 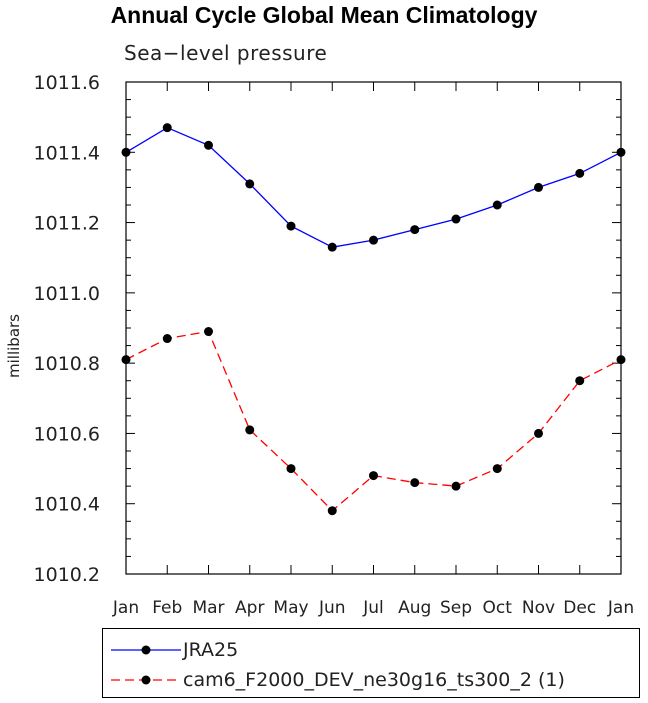 I want to click on x-tick-label: Jun, so click(x=332, y=608).